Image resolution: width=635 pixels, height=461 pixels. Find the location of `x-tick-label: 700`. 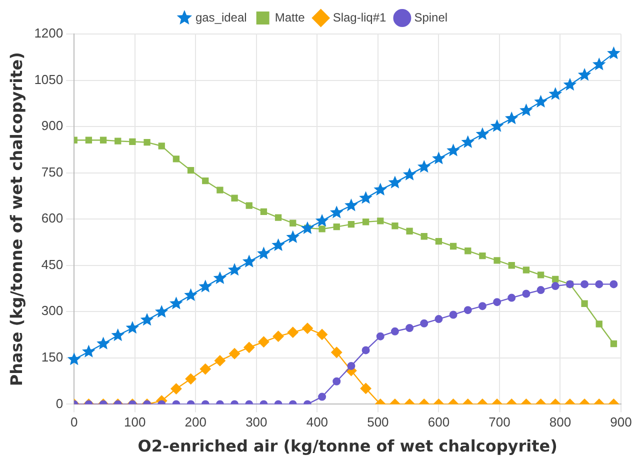

x-tick-label: 700 is located at coordinates (499, 422).